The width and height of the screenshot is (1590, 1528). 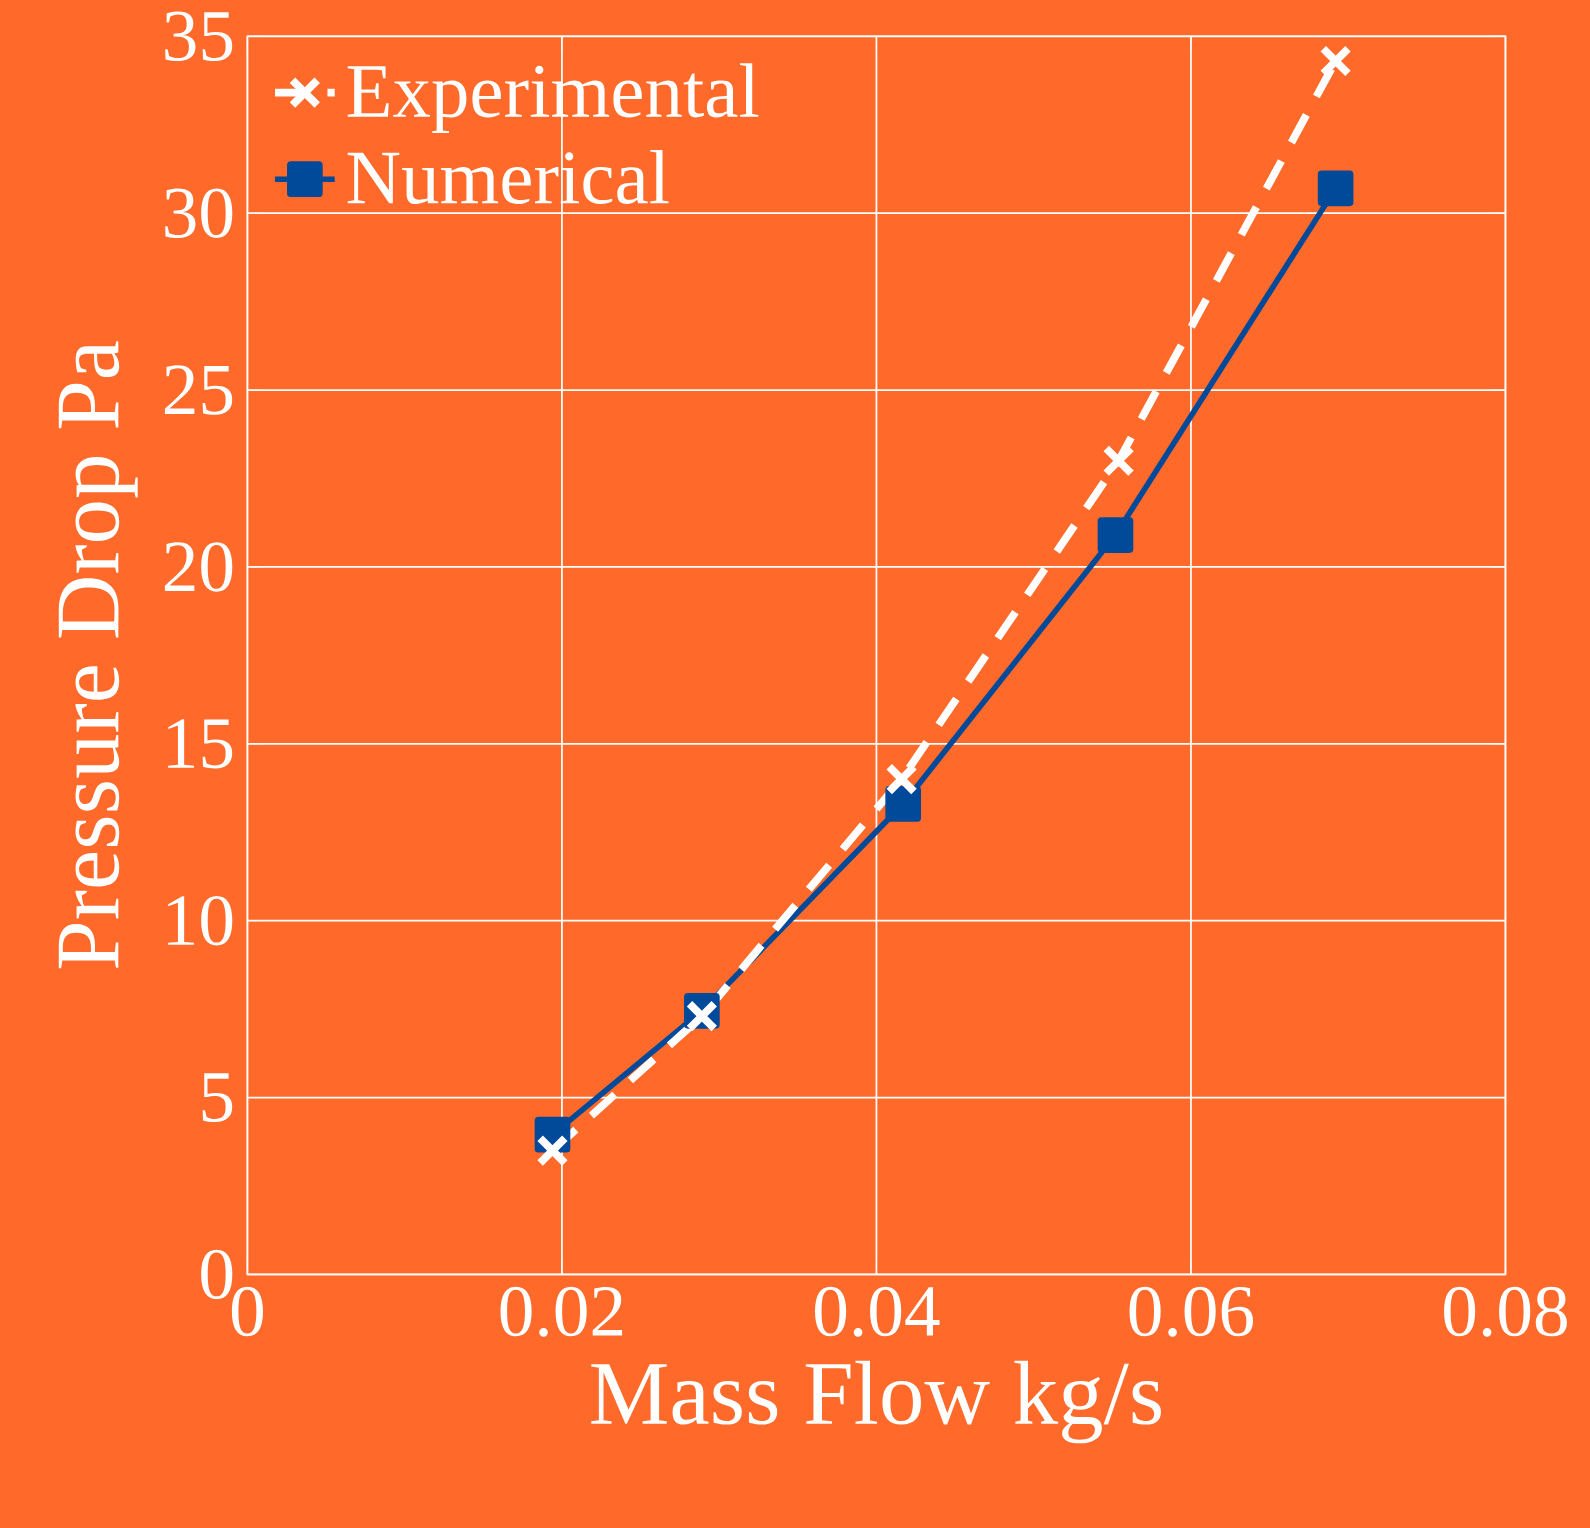 I want to click on y-tick-label: 20, so click(x=198, y=567).